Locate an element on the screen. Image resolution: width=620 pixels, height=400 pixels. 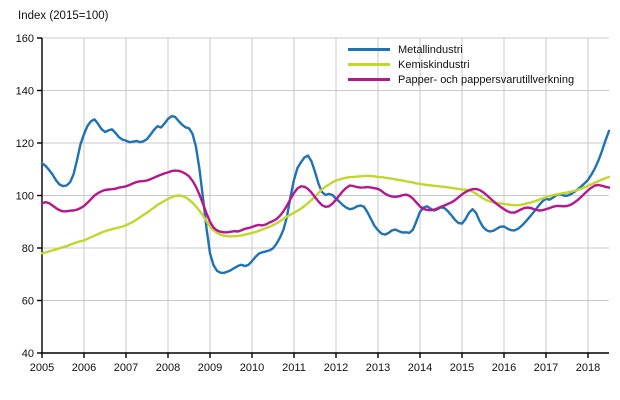
legend-item-kemiskindustri: Kemiskindustri is located at coordinates (461, 64).